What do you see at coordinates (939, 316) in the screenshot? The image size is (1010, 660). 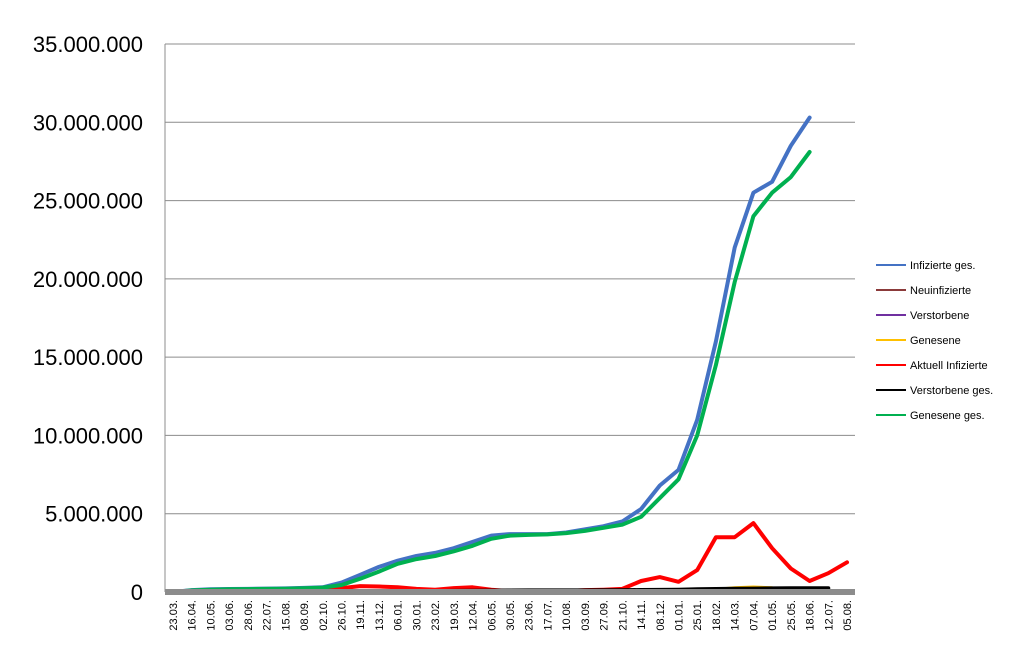 I see `legend-label: Verstorbene` at bounding box center [939, 316].